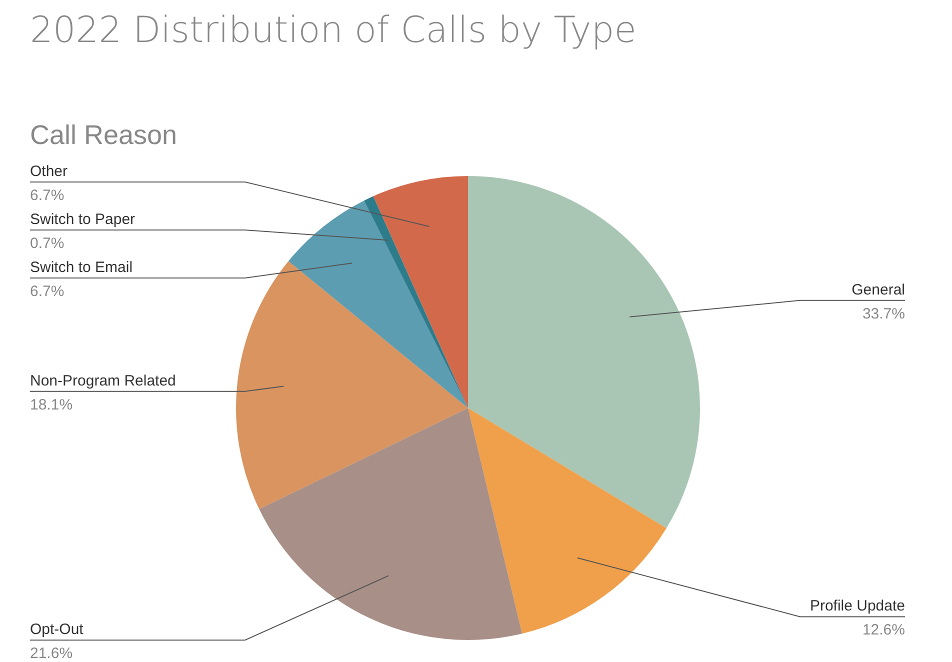 This screenshot has height=662, width=952. Describe the element at coordinates (878, 289) in the screenshot. I see `slice-label: General` at that location.